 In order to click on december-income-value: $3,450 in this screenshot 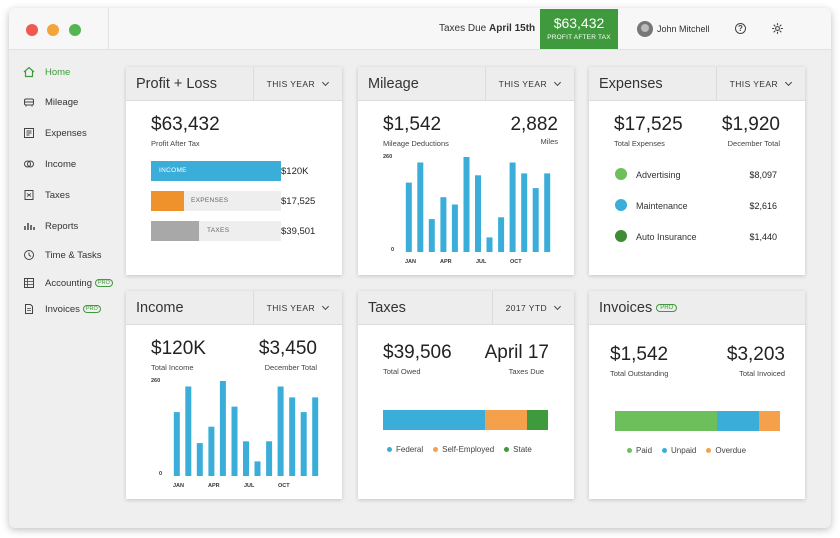, I will do `click(287, 348)`.